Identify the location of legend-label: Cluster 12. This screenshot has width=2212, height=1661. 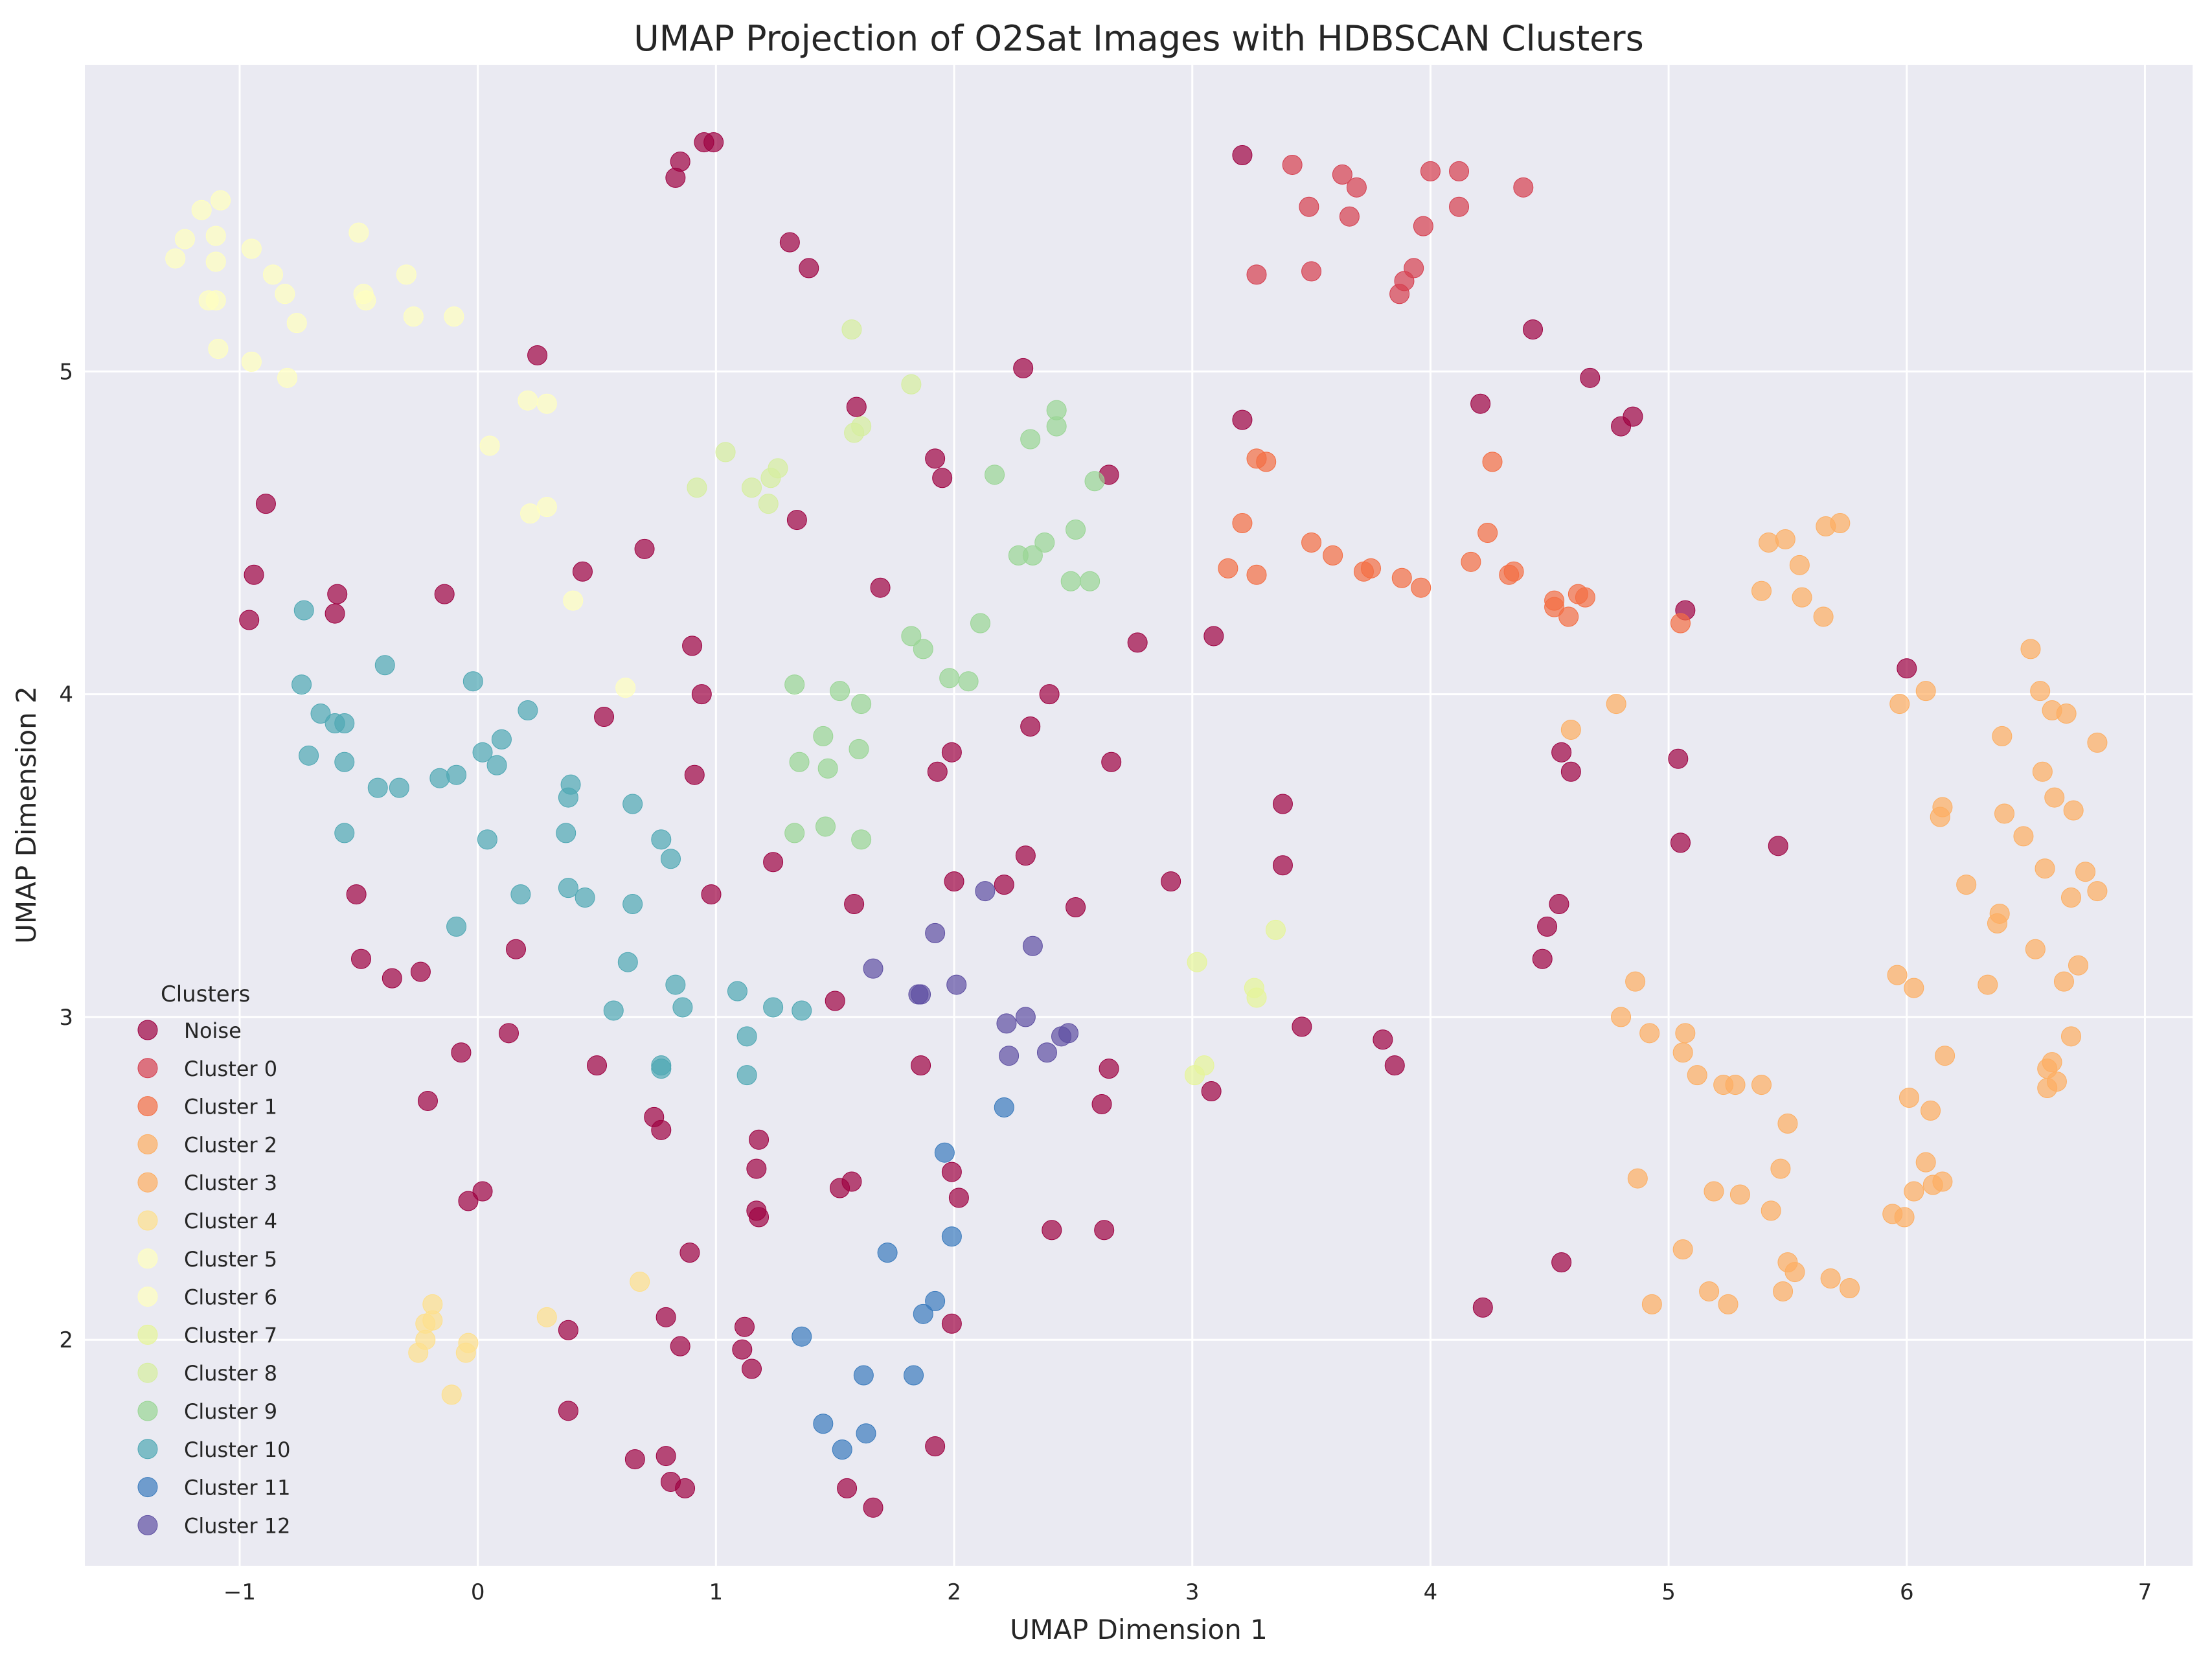
(237, 1526).